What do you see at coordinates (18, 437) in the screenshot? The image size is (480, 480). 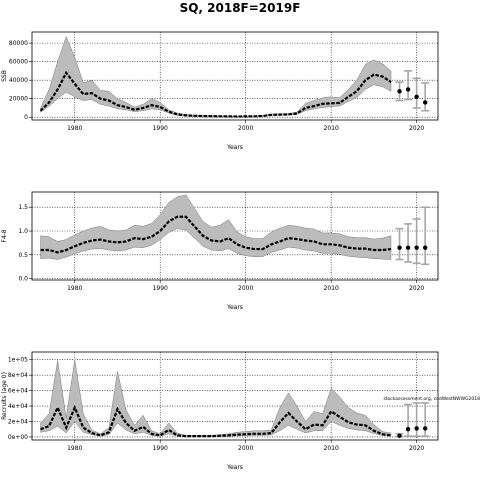 I see `y-tick-label: 0e+00` at bounding box center [18, 437].